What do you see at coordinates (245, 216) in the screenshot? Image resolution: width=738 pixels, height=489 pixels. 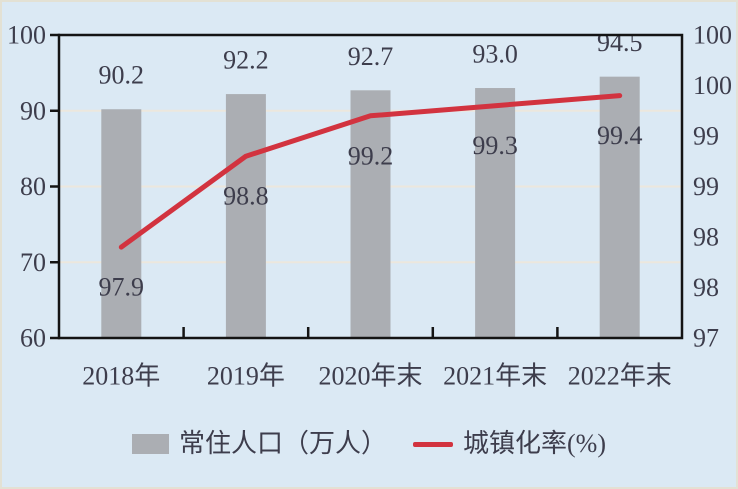 I see `bar-2019年` at bounding box center [245, 216].